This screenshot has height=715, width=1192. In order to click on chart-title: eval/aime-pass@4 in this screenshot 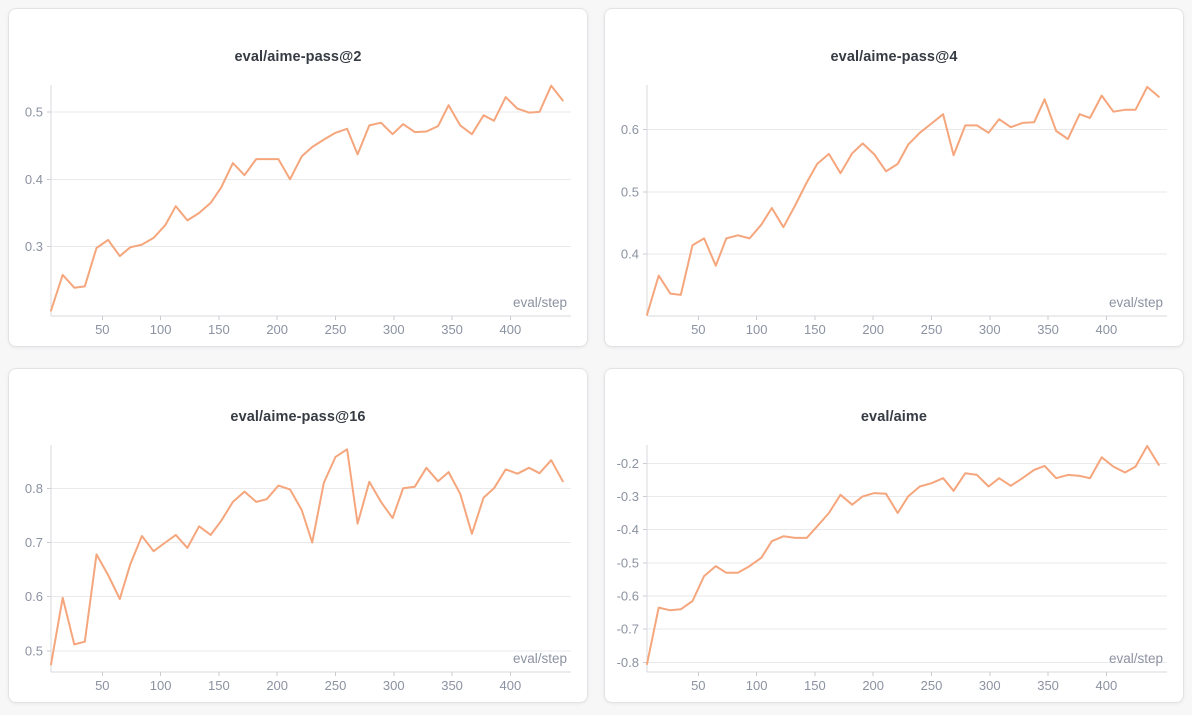, I will do `click(894, 57)`.